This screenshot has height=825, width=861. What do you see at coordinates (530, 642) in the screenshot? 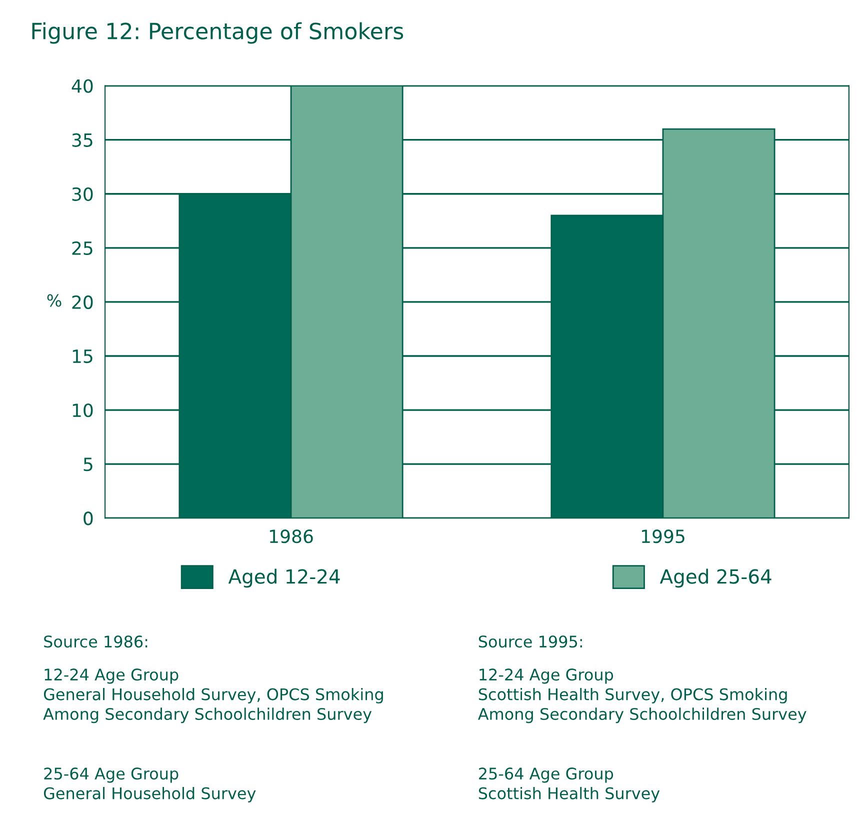
I see `source-note: Source 1995:` at bounding box center [530, 642].